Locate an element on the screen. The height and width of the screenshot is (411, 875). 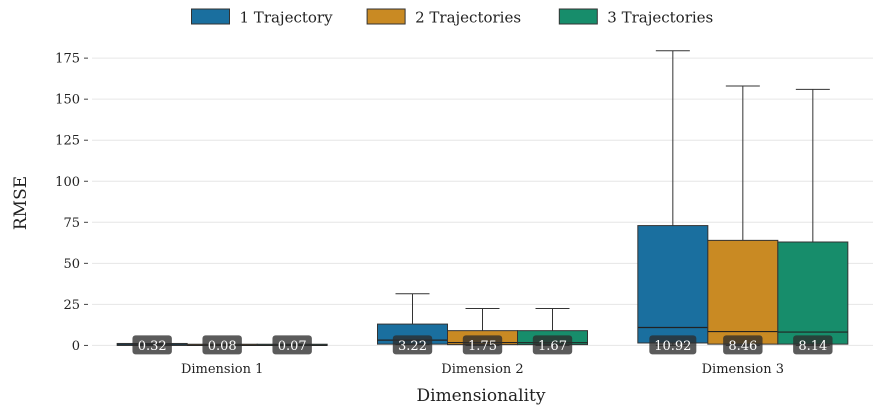
y-tick-label-100: 100 is located at coordinates (67, 182).